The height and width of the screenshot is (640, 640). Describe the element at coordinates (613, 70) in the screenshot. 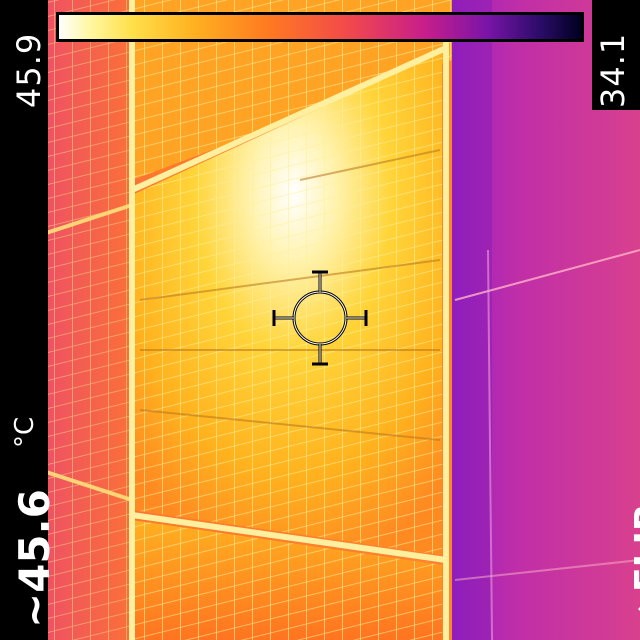

I see `scale-min-temperature: 34.1` at that location.